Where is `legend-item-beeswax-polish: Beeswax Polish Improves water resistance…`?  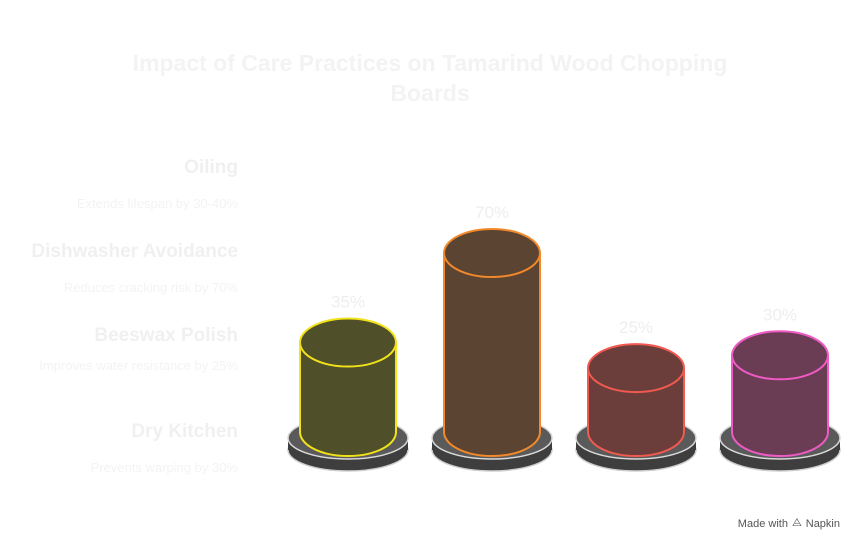
legend-item-beeswax-polish: Beeswax Polish Improves water resistance… is located at coordinates (129, 349).